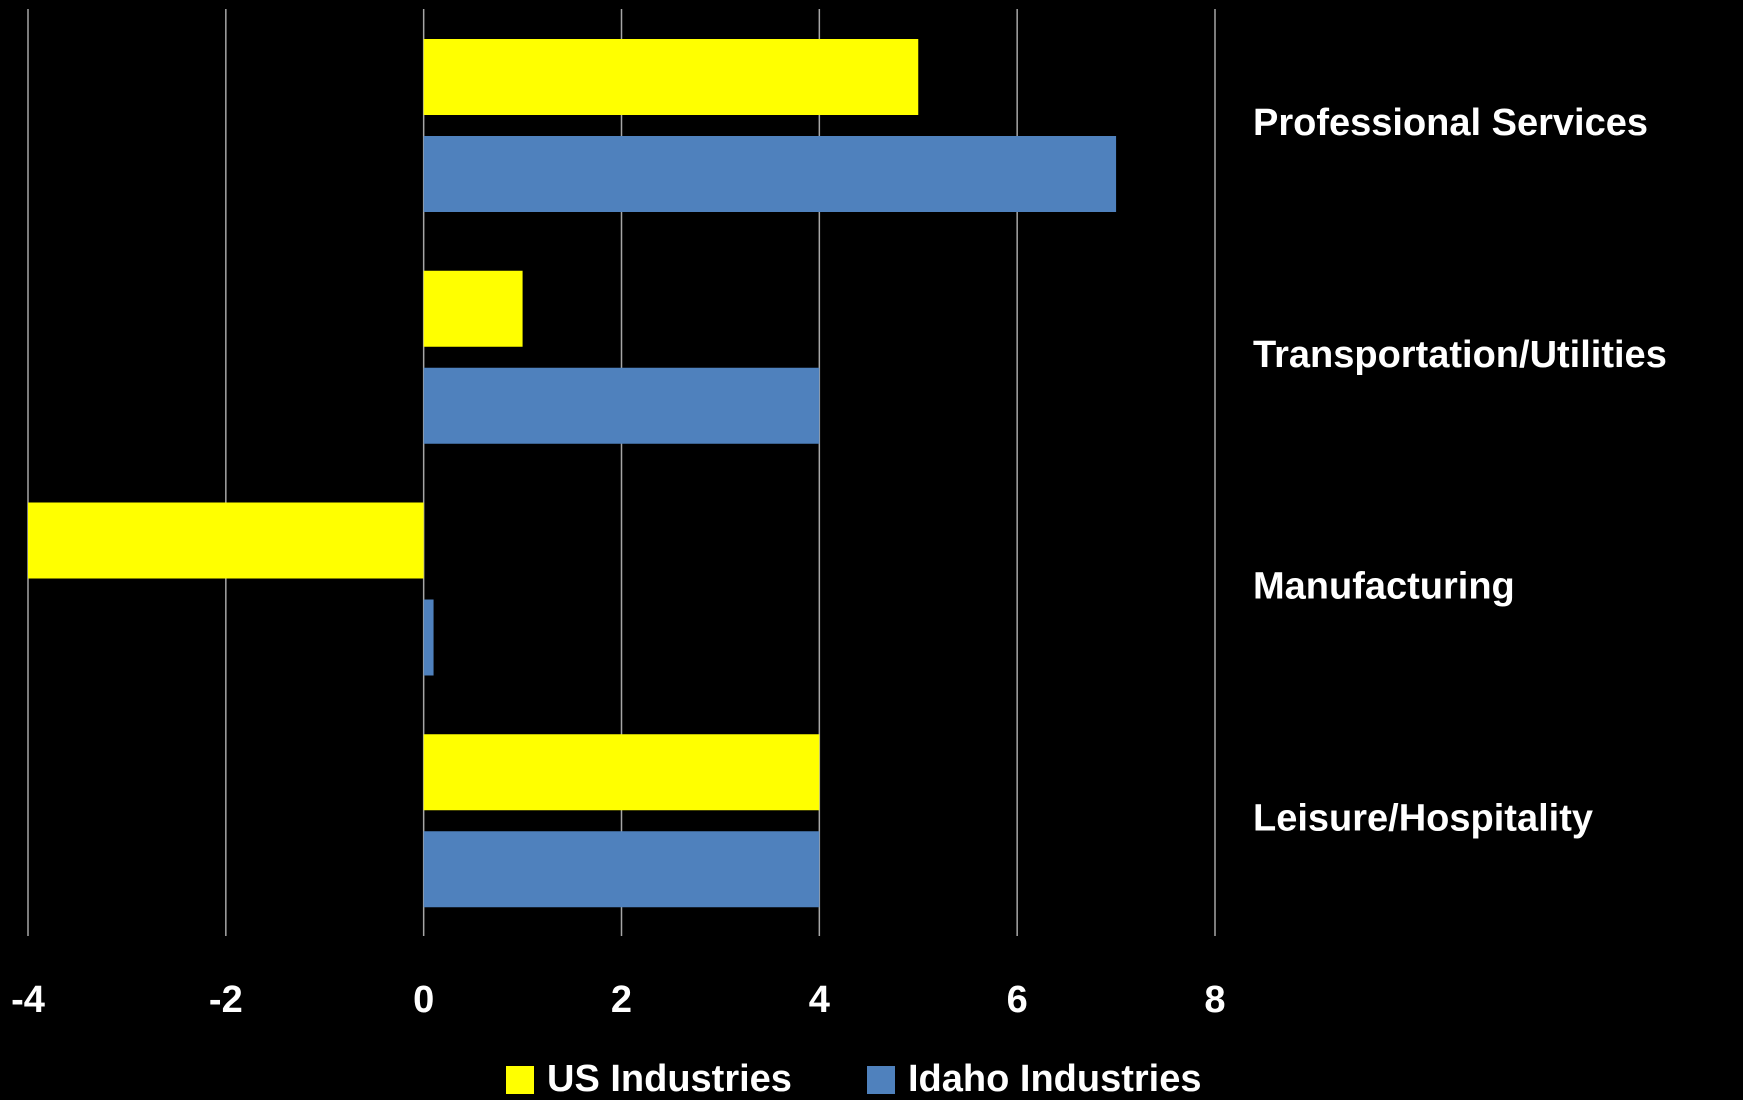 This screenshot has width=1743, height=1100. I want to click on x-tick-label: 6, so click(1017, 1000).